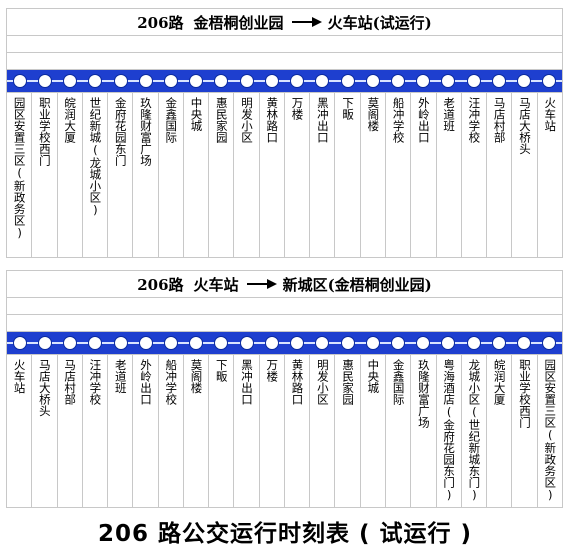 The image size is (570, 560). Describe the element at coordinates (373, 114) in the screenshot. I see `station-name: 莫阁楼` at that location.